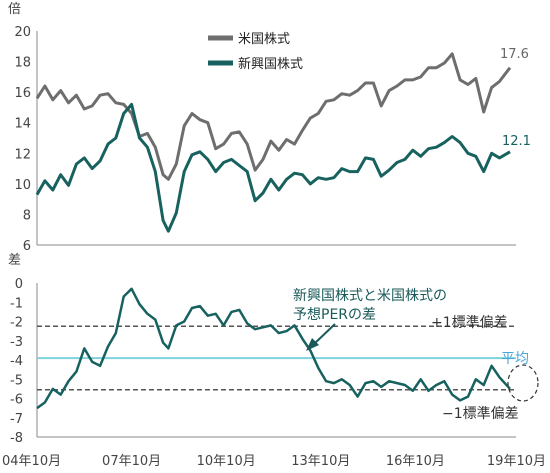 The height and width of the screenshot is (473, 550). Describe the element at coordinates (14, 260) in the screenshot. I see `bottom-unit-label: 差` at that location.